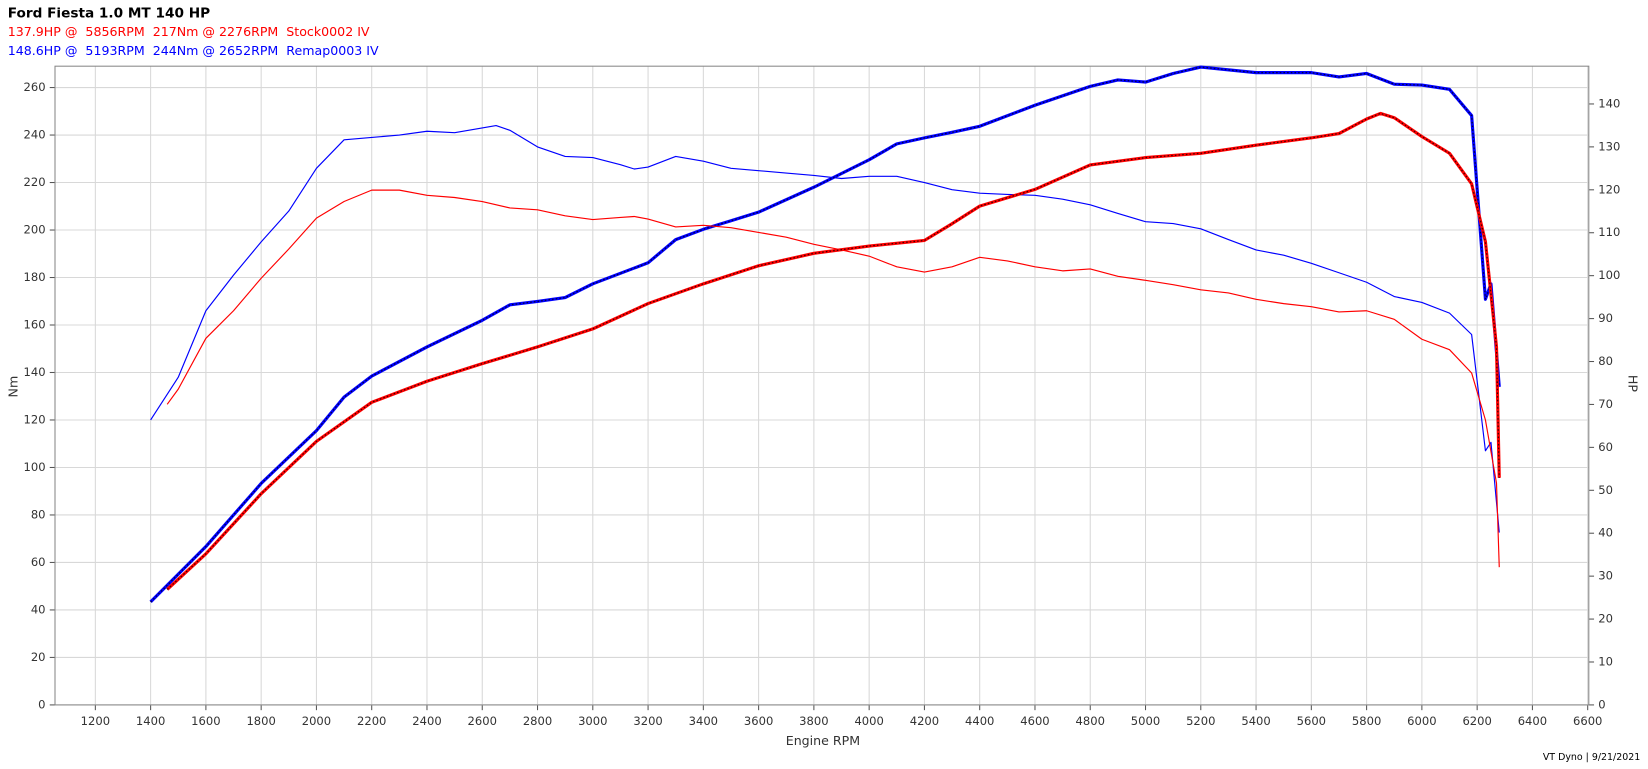  I want to click on y2-tick-label: 60, so click(1605, 447).